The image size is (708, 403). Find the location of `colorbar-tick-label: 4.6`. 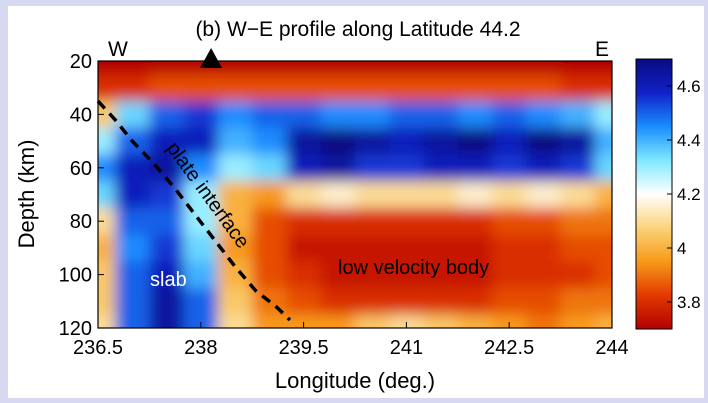

colorbar-tick-label: 4.6 is located at coordinates (689, 86).